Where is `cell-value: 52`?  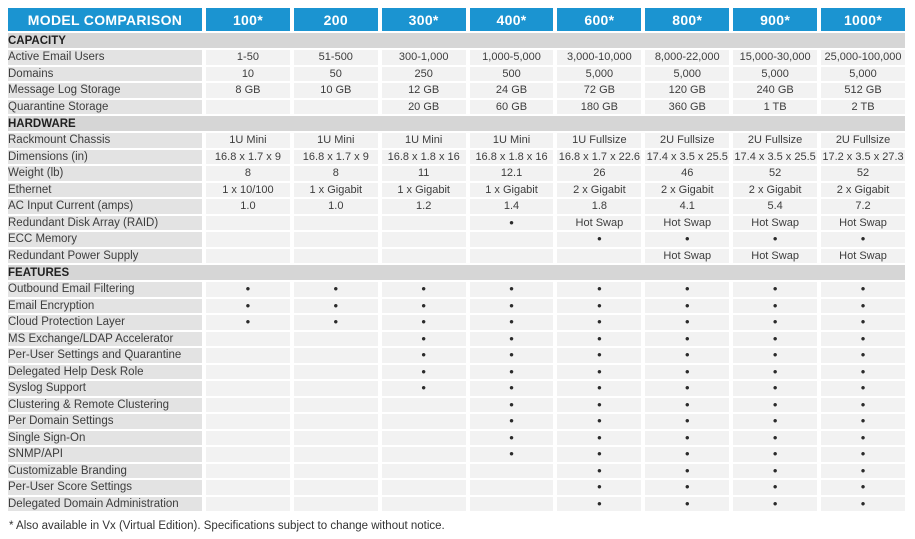
cell-value: 52 is located at coordinates (863, 173).